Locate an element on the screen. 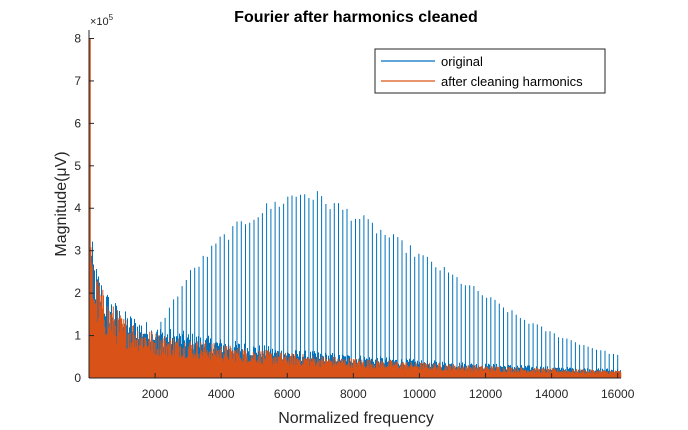 This screenshot has width=688, height=430. y-exponent-label: ×10⁵ is located at coordinates (102, 20).